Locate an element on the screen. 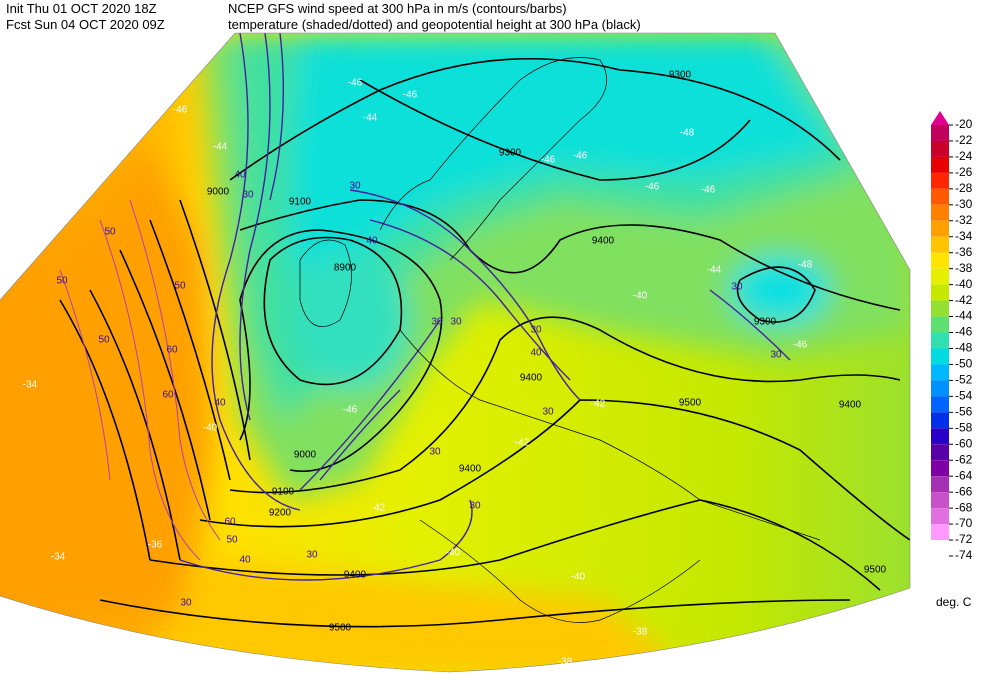 The image size is (1000, 680). height-label: 9200 is located at coordinates (280, 513).